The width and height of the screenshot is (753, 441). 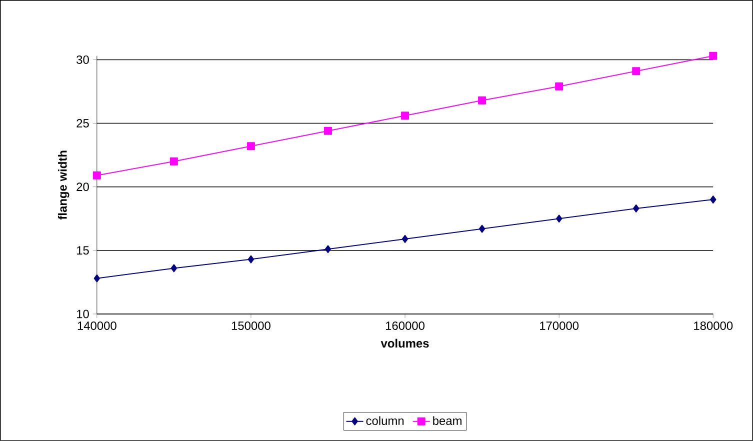 What do you see at coordinates (82, 250) in the screenshot?
I see `y-tick-label: 15` at bounding box center [82, 250].